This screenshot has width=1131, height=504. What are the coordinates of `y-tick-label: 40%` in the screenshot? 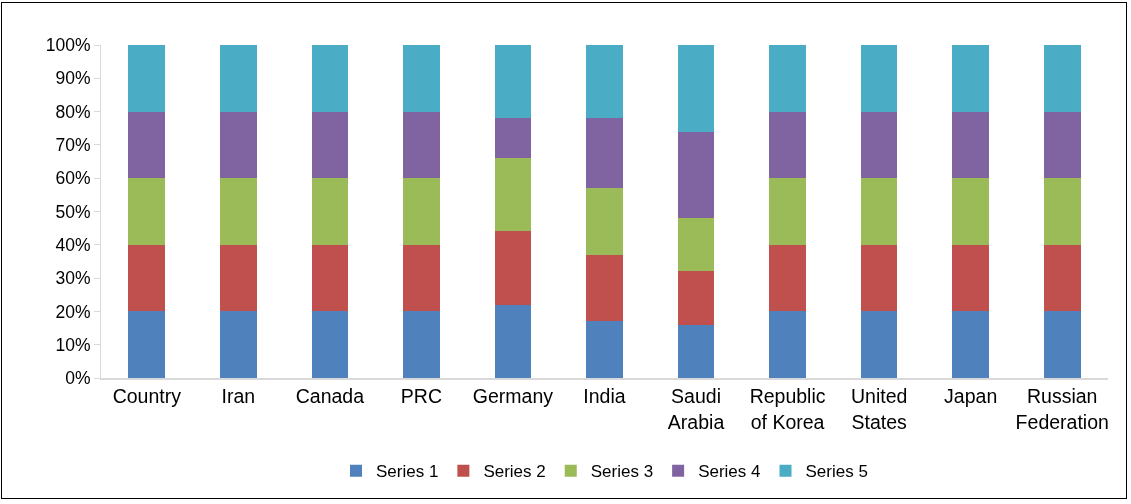 It's located at (73, 244).